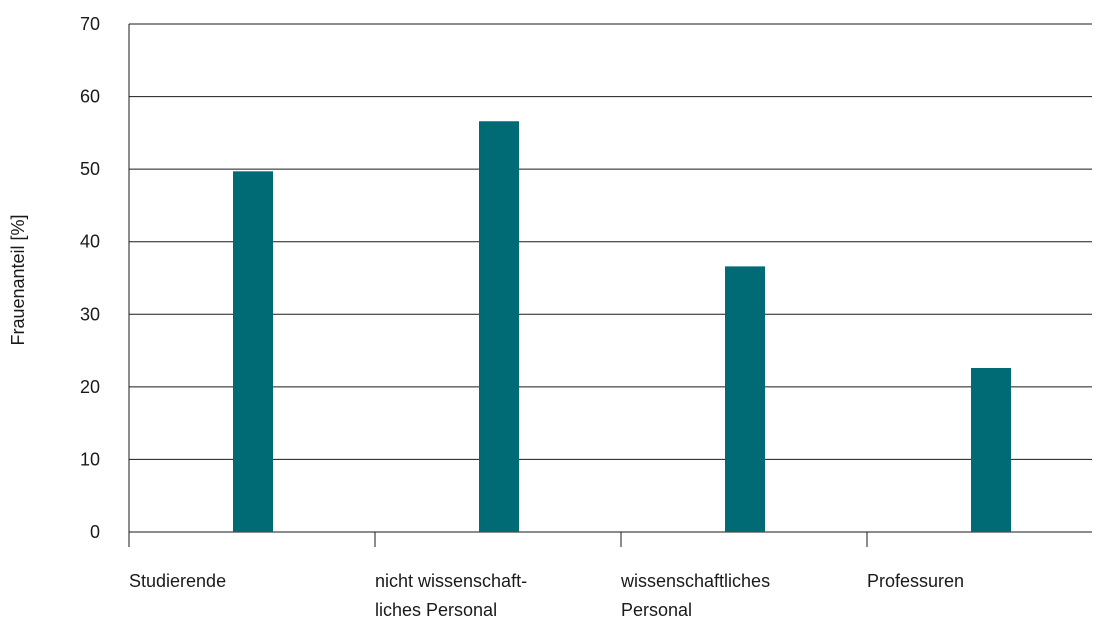  I want to click on x-tick-label: Studierende, so click(177, 581).